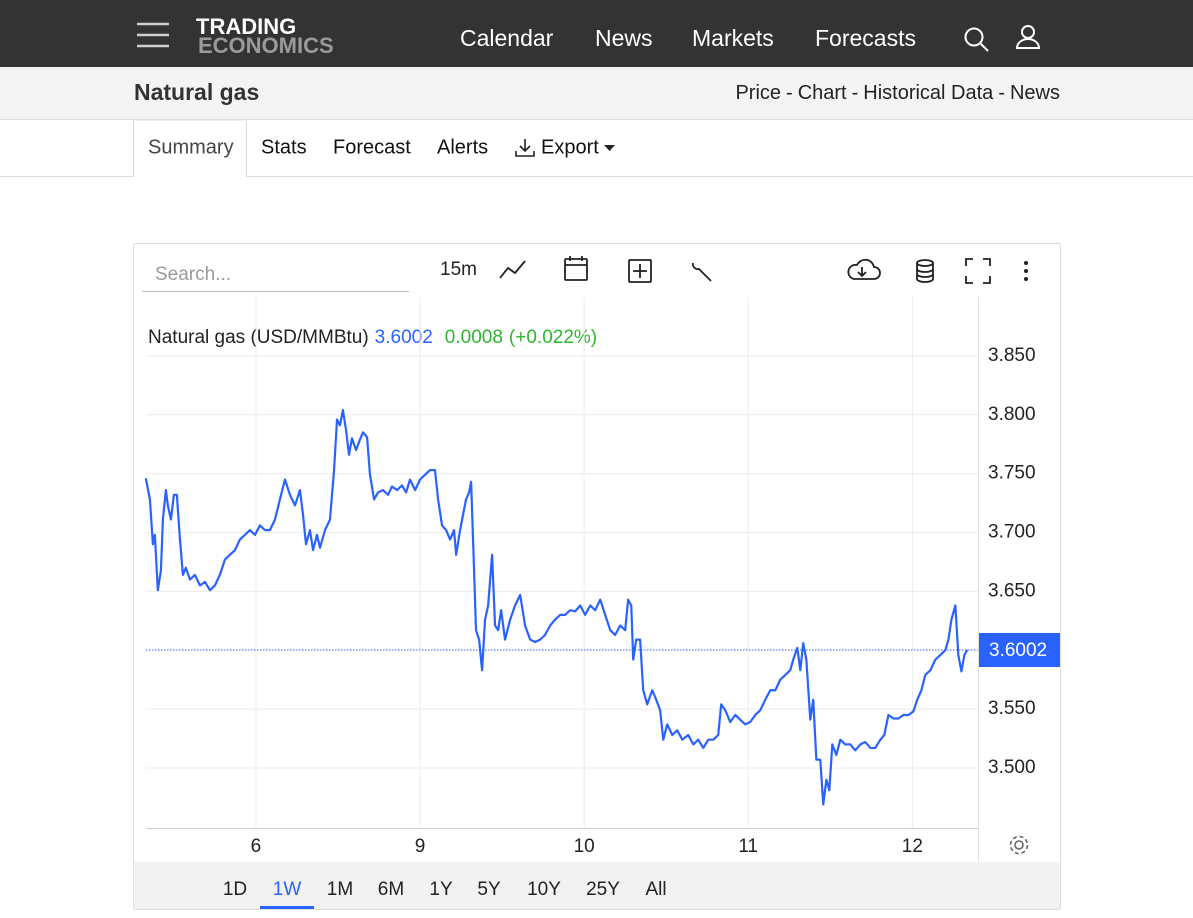 This screenshot has height=918, width=1193. What do you see at coordinates (624, 38) in the screenshot?
I see `nav-link: News` at bounding box center [624, 38].